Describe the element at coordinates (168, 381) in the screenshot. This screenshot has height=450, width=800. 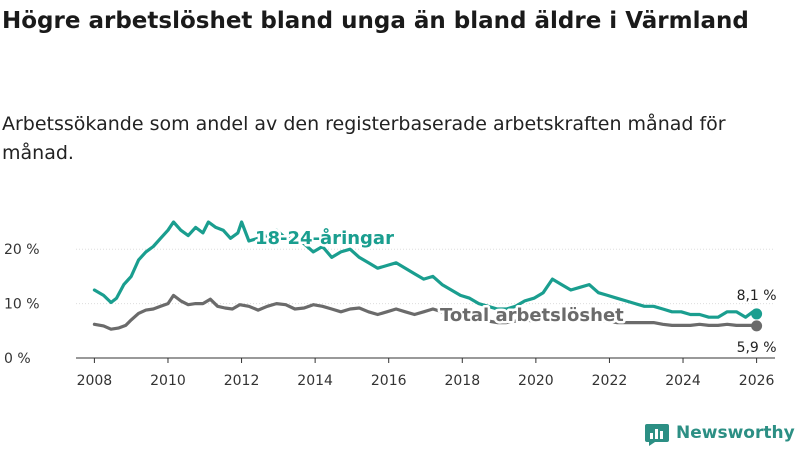
I see `x-tick-label: 2010` at that location.